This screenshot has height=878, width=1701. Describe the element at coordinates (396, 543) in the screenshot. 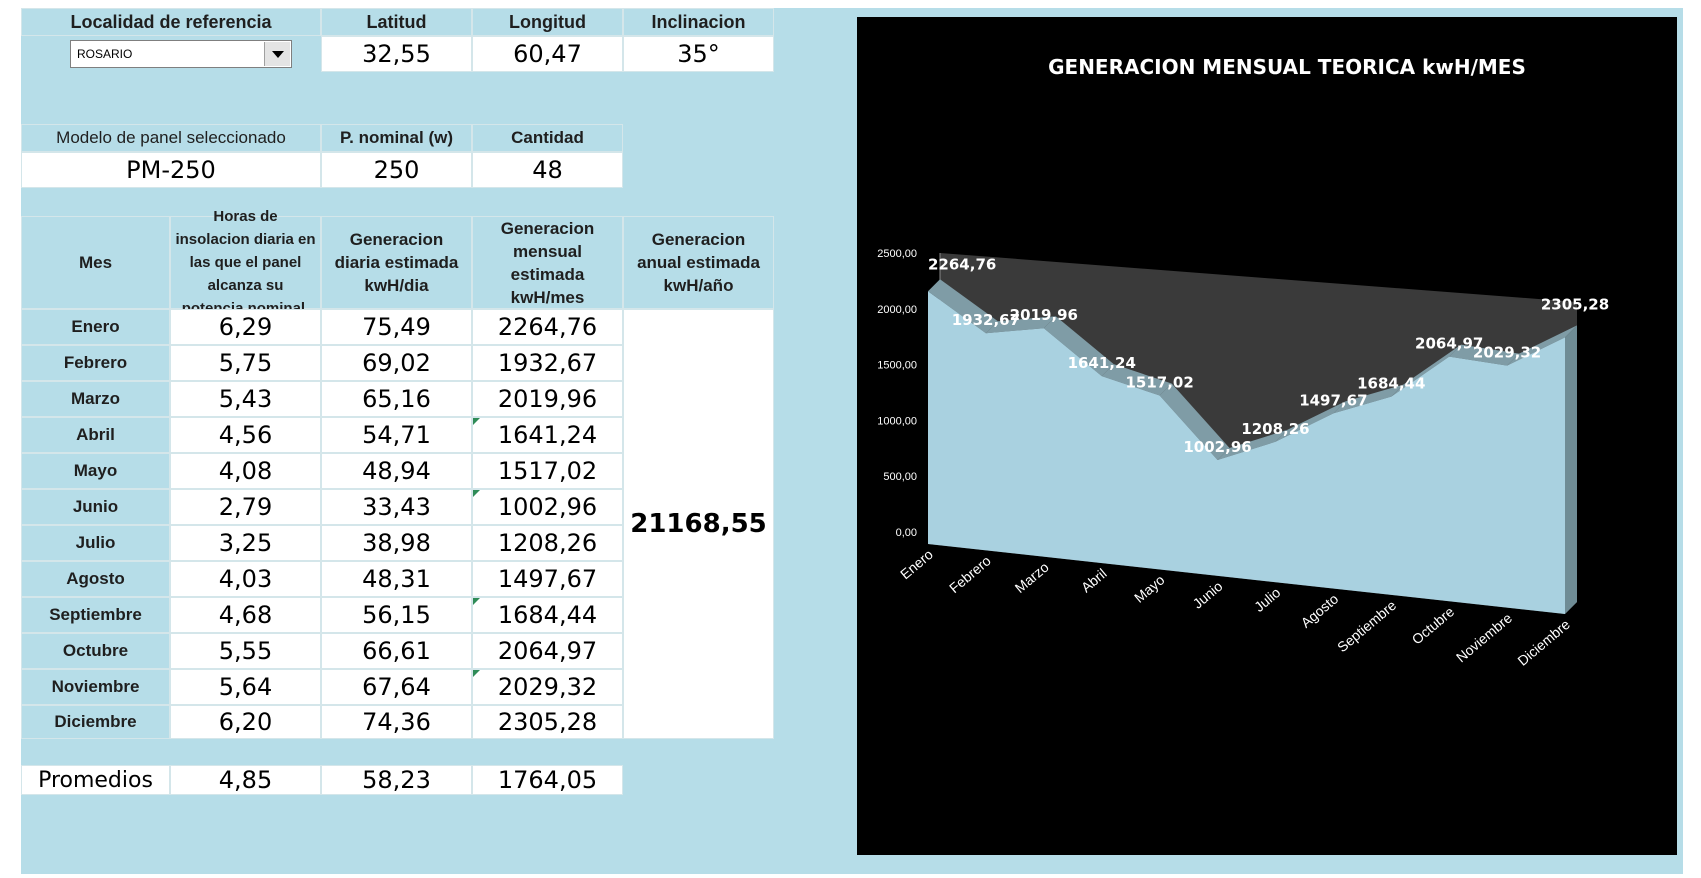

I see `daily-cell: 38,98` at that location.